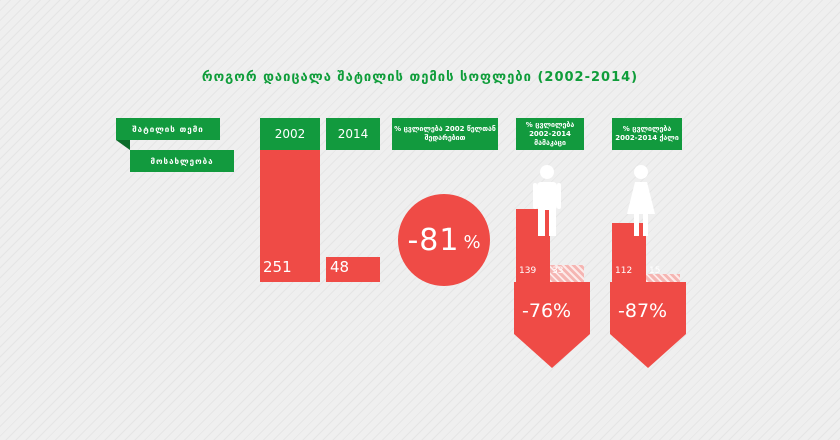  Describe the element at coordinates (648, 325) in the screenshot. I see `female-arrow` at that location.